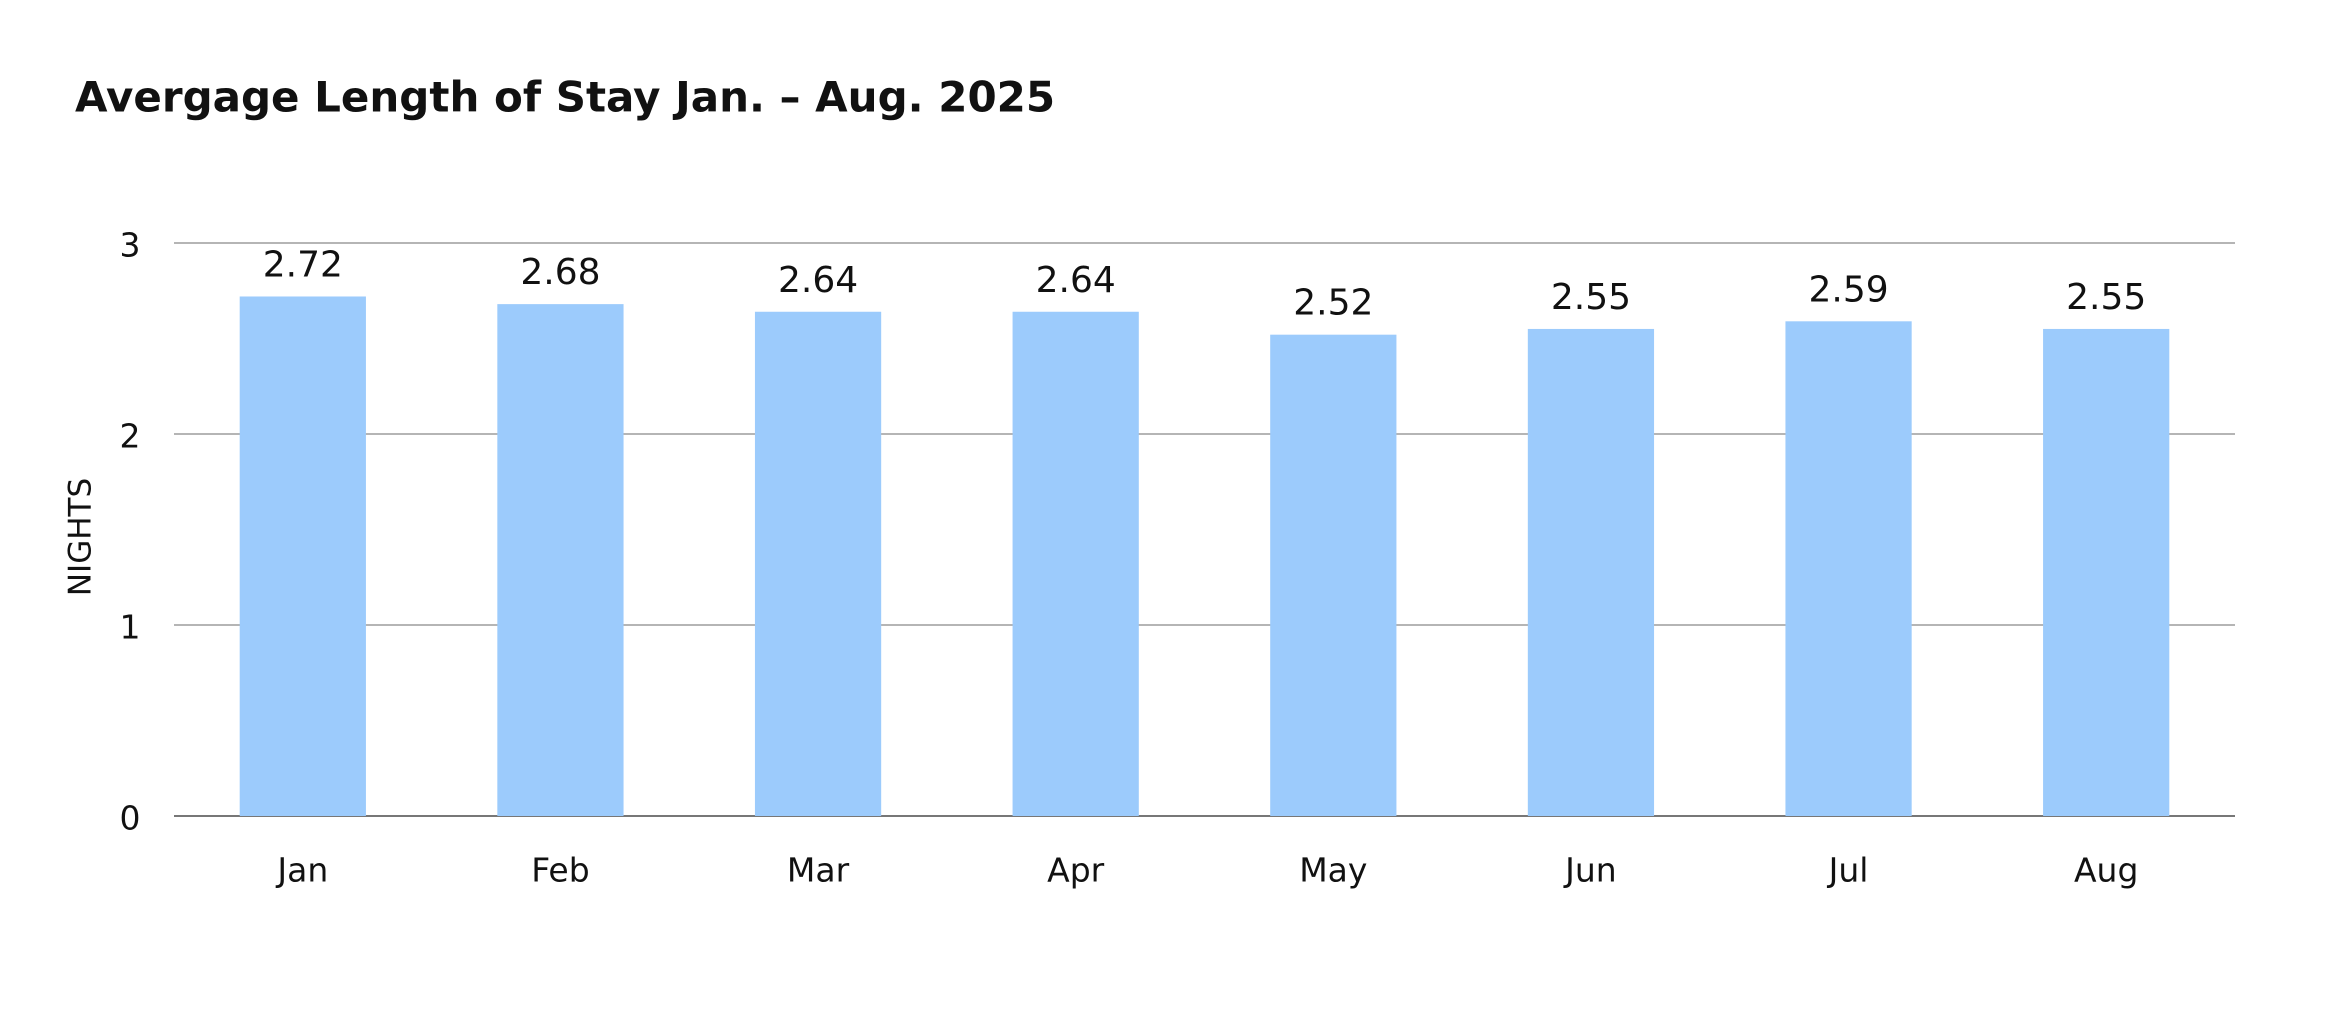  Describe the element at coordinates (130, 436) in the screenshot. I see `y-tick-label: 2` at that location.